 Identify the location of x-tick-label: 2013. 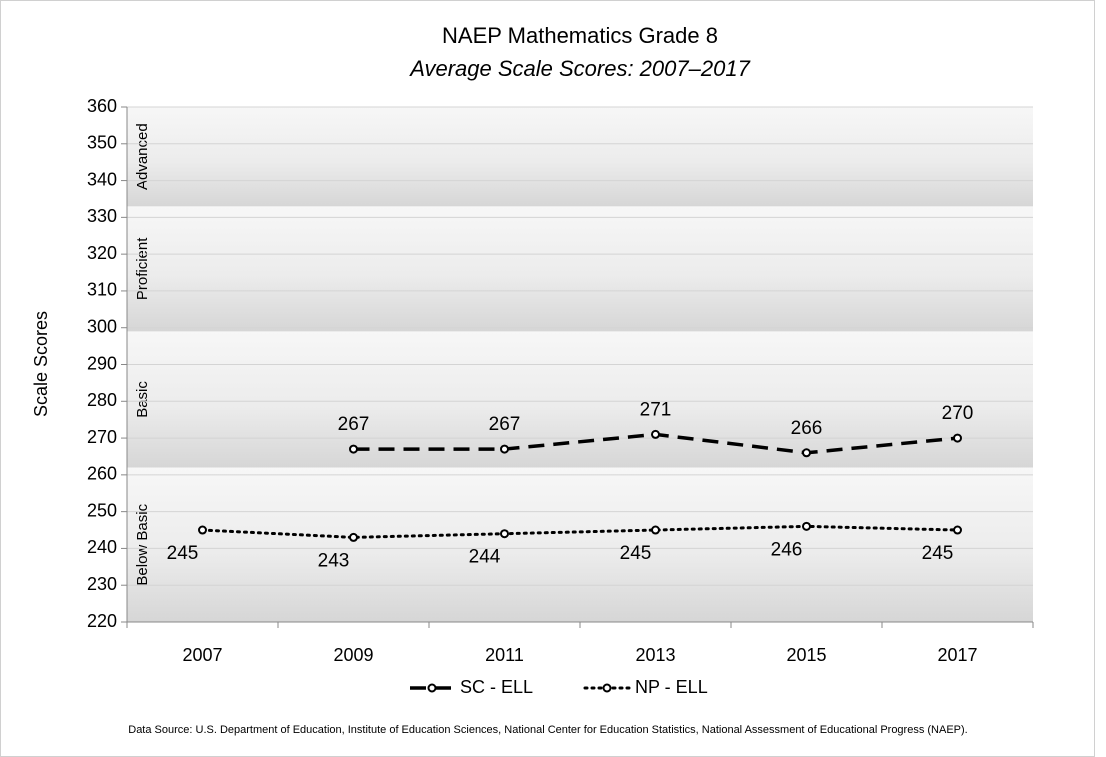
(655, 655).